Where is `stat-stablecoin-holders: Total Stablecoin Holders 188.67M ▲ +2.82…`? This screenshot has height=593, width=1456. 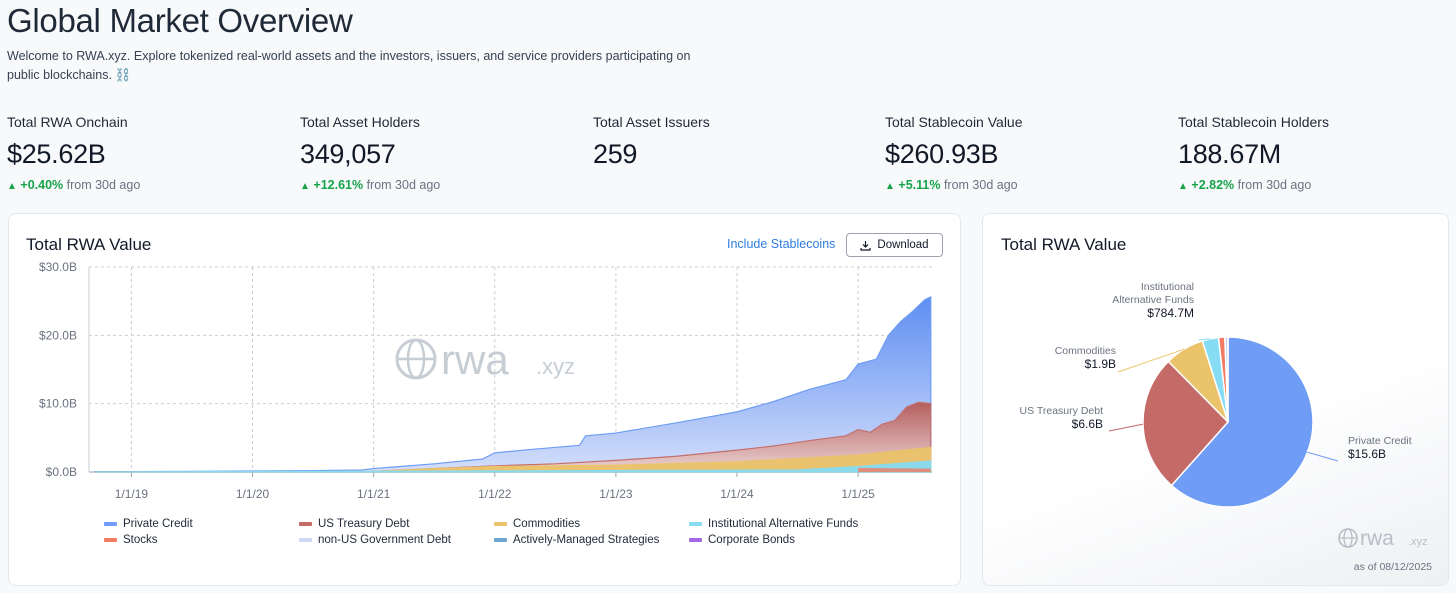 stat-stablecoin-holders: Total Stablecoin Holders 188.67M ▲ +2.82… is located at coordinates (1317, 153).